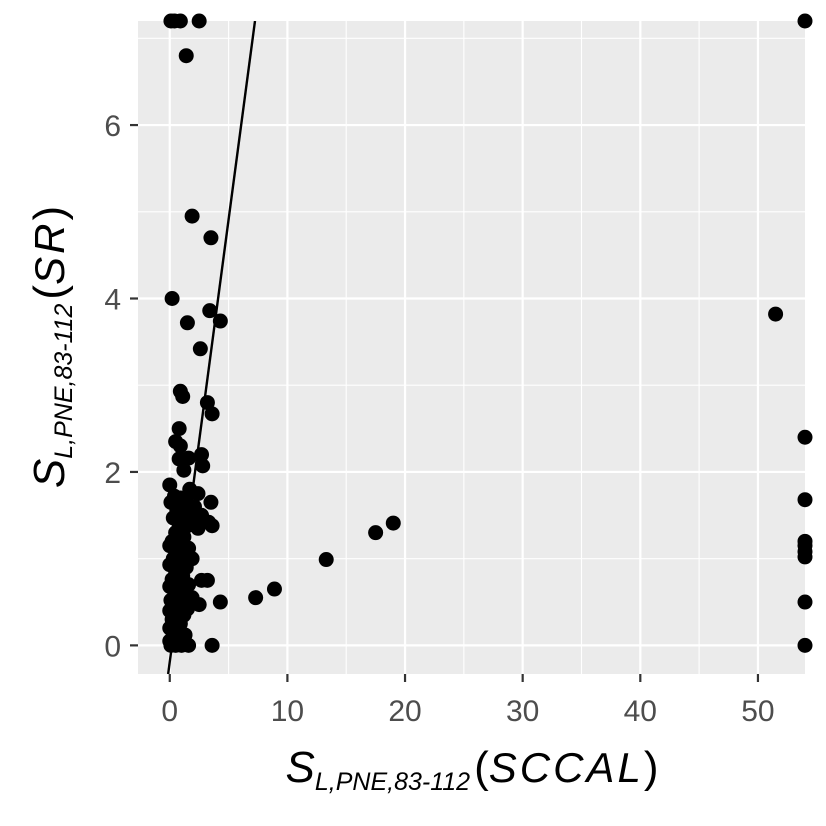 This screenshot has height=826, width=826. What do you see at coordinates (49, 292) in the screenshot?
I see `y-axis-label-paren-open: (` at bounding box center [49, 292].